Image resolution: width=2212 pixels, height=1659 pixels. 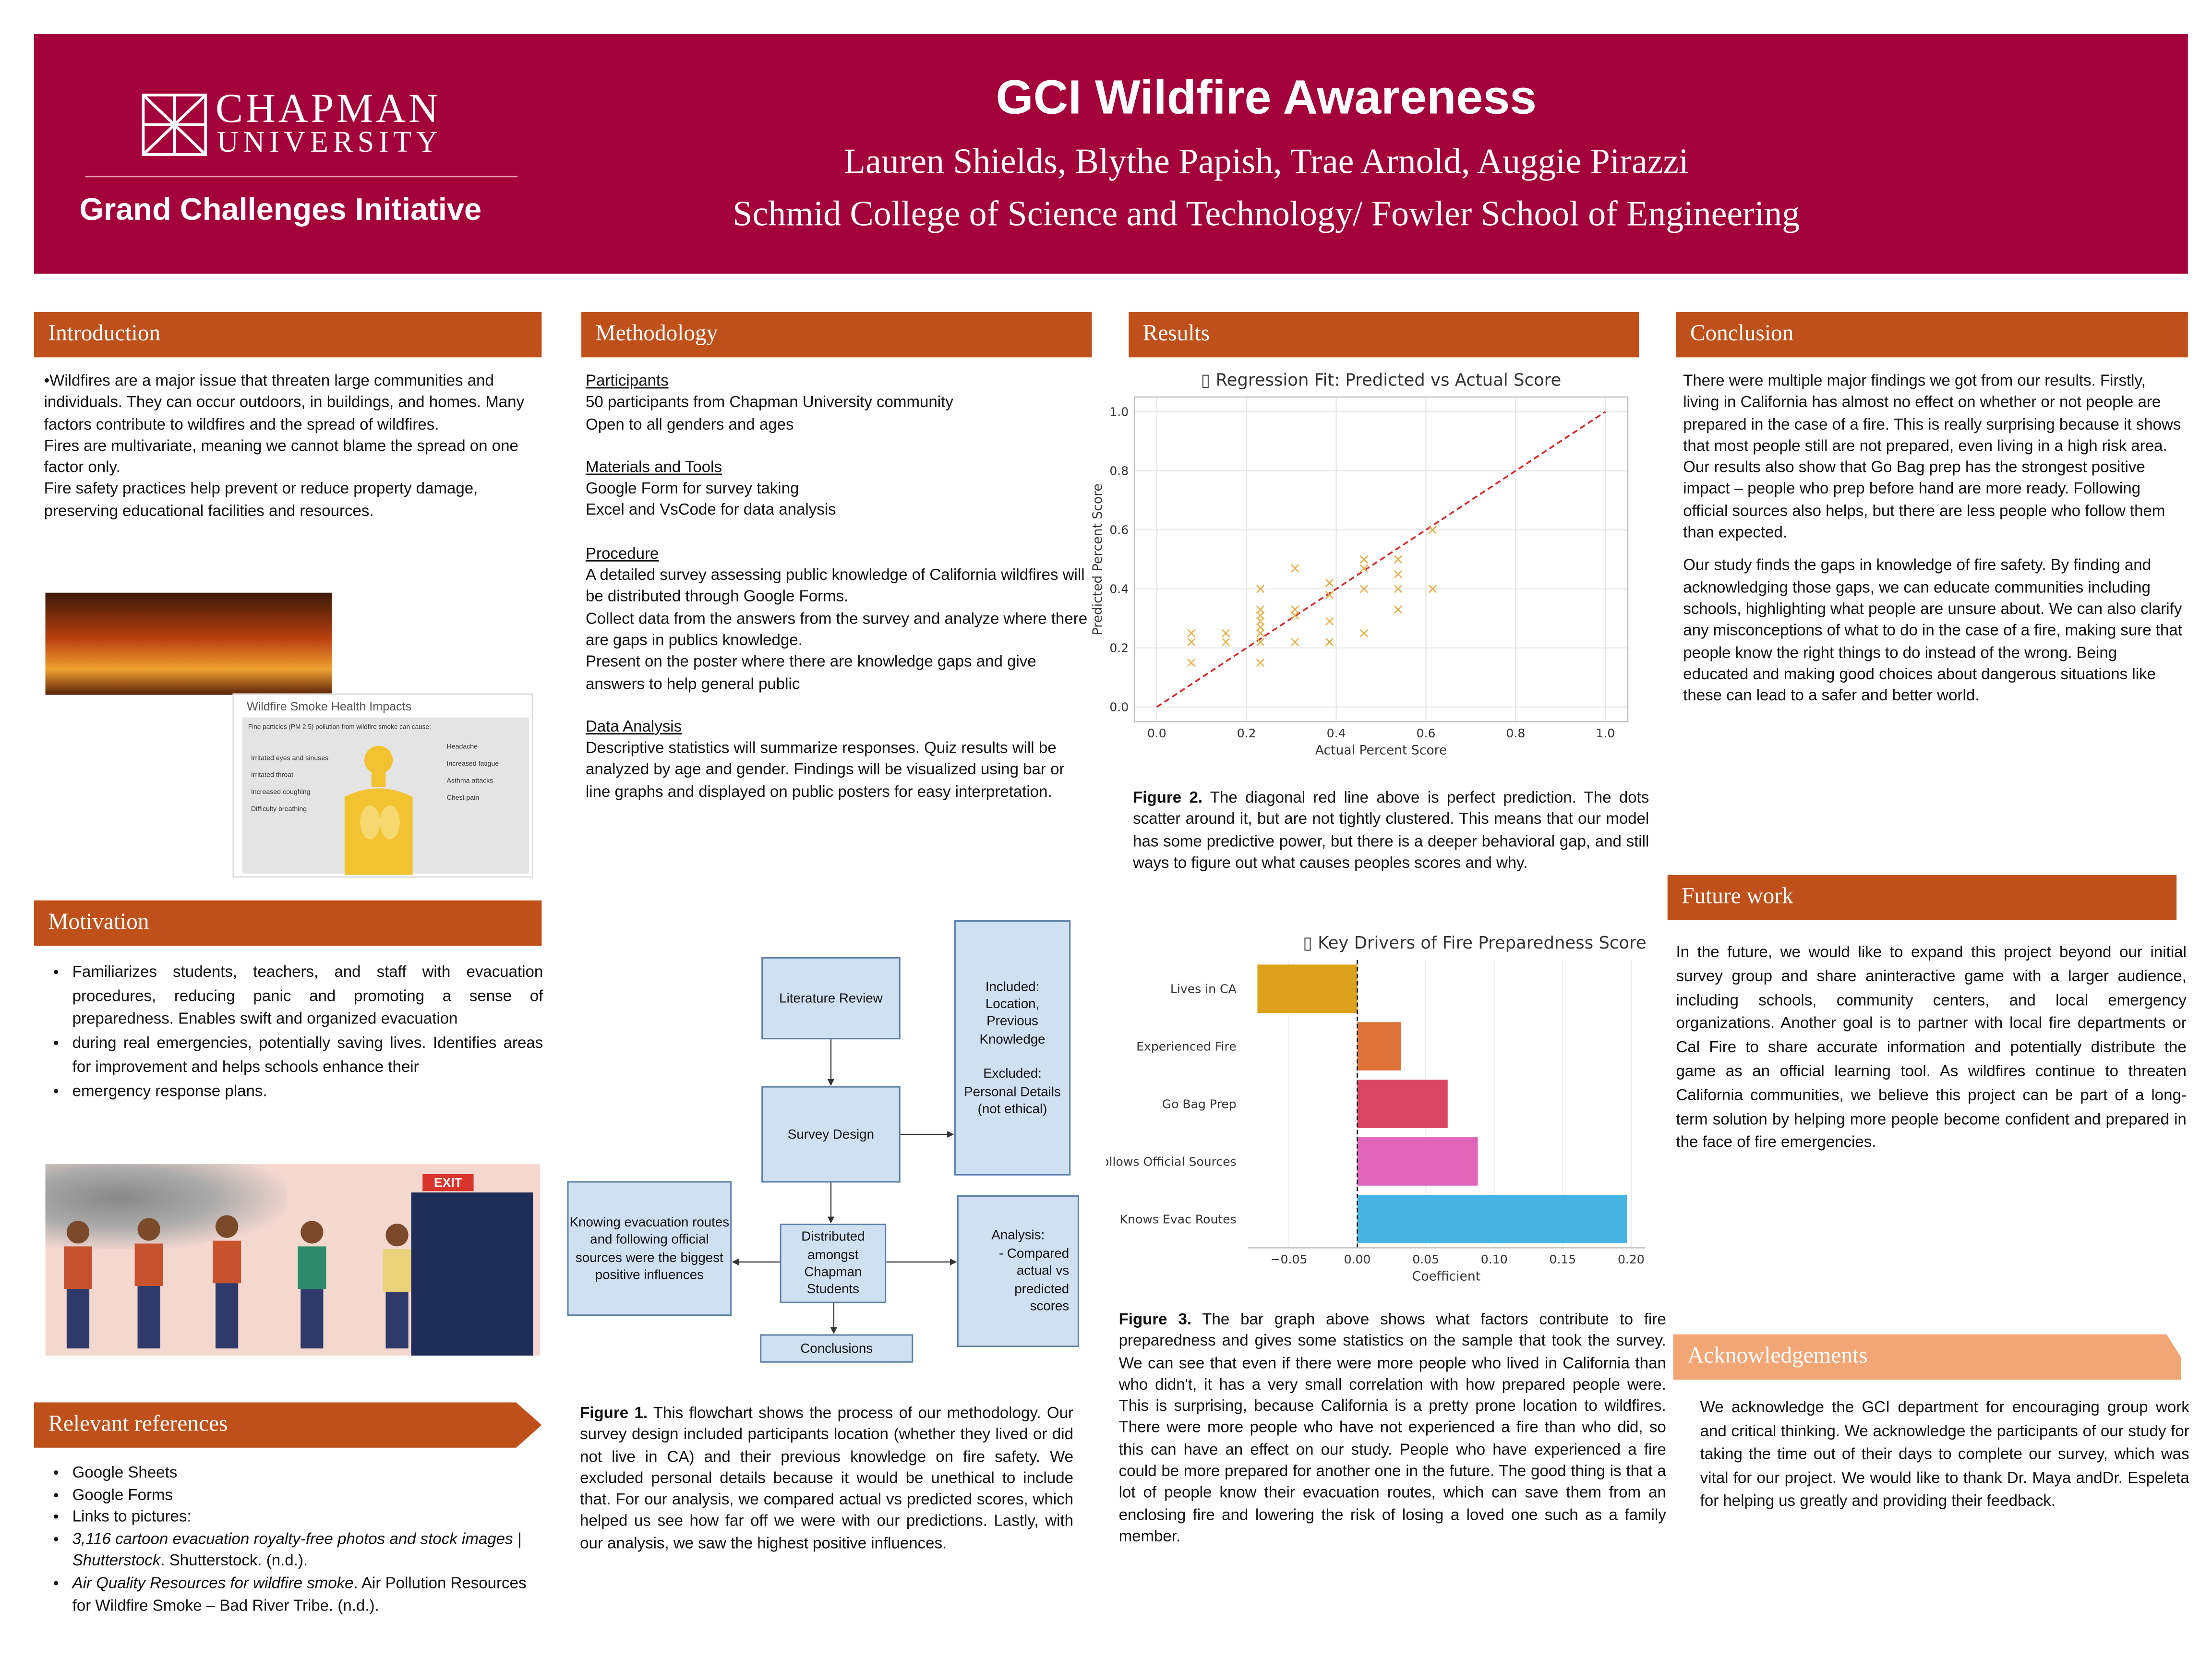 I want to click on x-tick-label: 0.05, so click(x=1426, y=1259).